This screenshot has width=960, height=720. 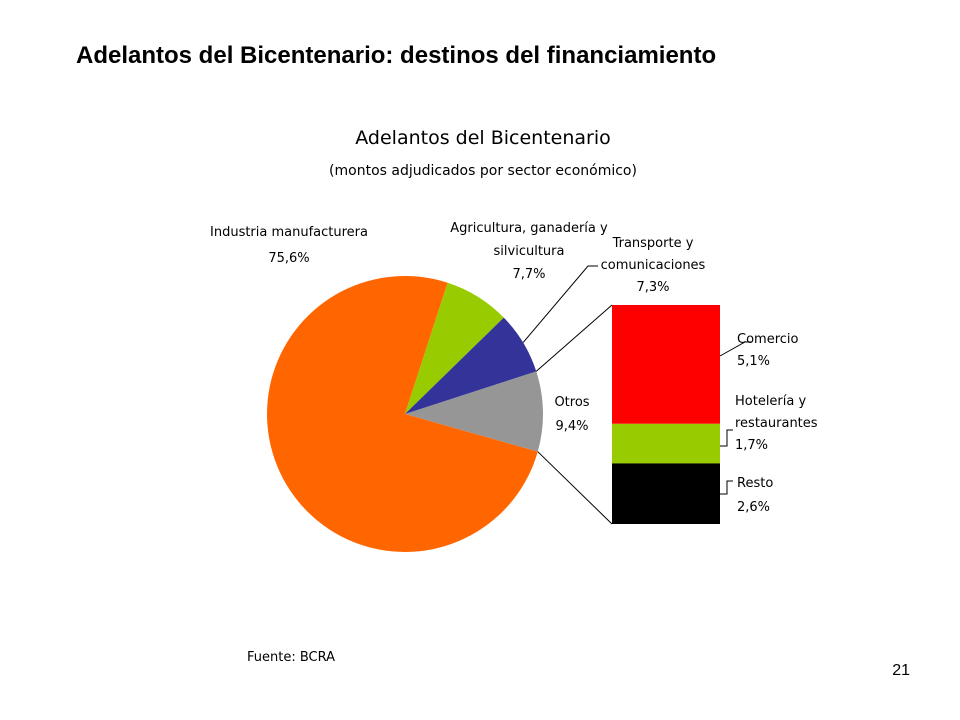 What do you see at coordinates (471, 365) in the screenshot?
I see `pie-slice-transporte-y` at bounding box center [471, 365].